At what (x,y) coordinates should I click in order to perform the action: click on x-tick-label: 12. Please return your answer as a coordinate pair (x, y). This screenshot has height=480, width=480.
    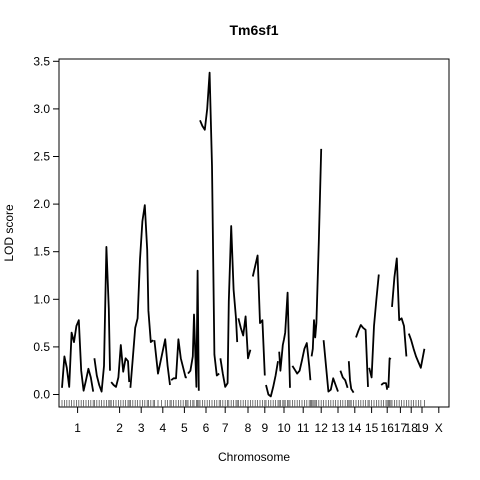
    Looking at the image, I should click on (322, 428).